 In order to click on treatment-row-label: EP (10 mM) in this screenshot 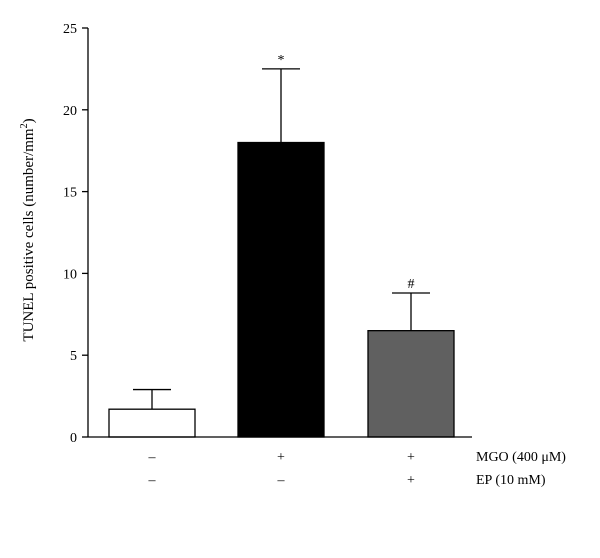, I will do `click(511, 480)`.